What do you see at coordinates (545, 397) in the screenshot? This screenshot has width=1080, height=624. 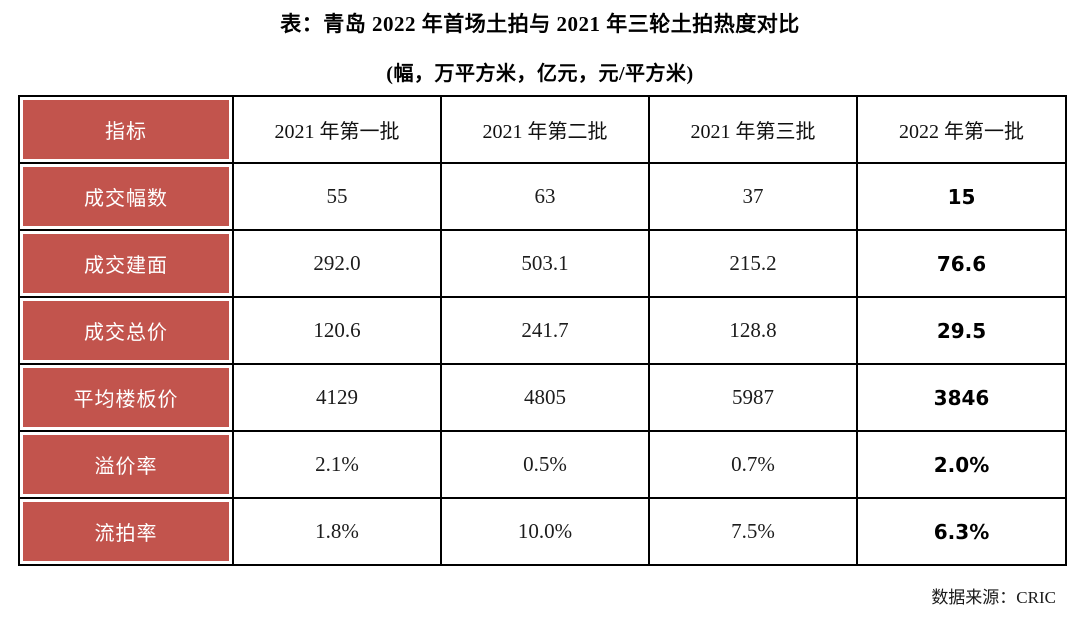 I see `value-cell: 4805` at bounding box center [545, 397].